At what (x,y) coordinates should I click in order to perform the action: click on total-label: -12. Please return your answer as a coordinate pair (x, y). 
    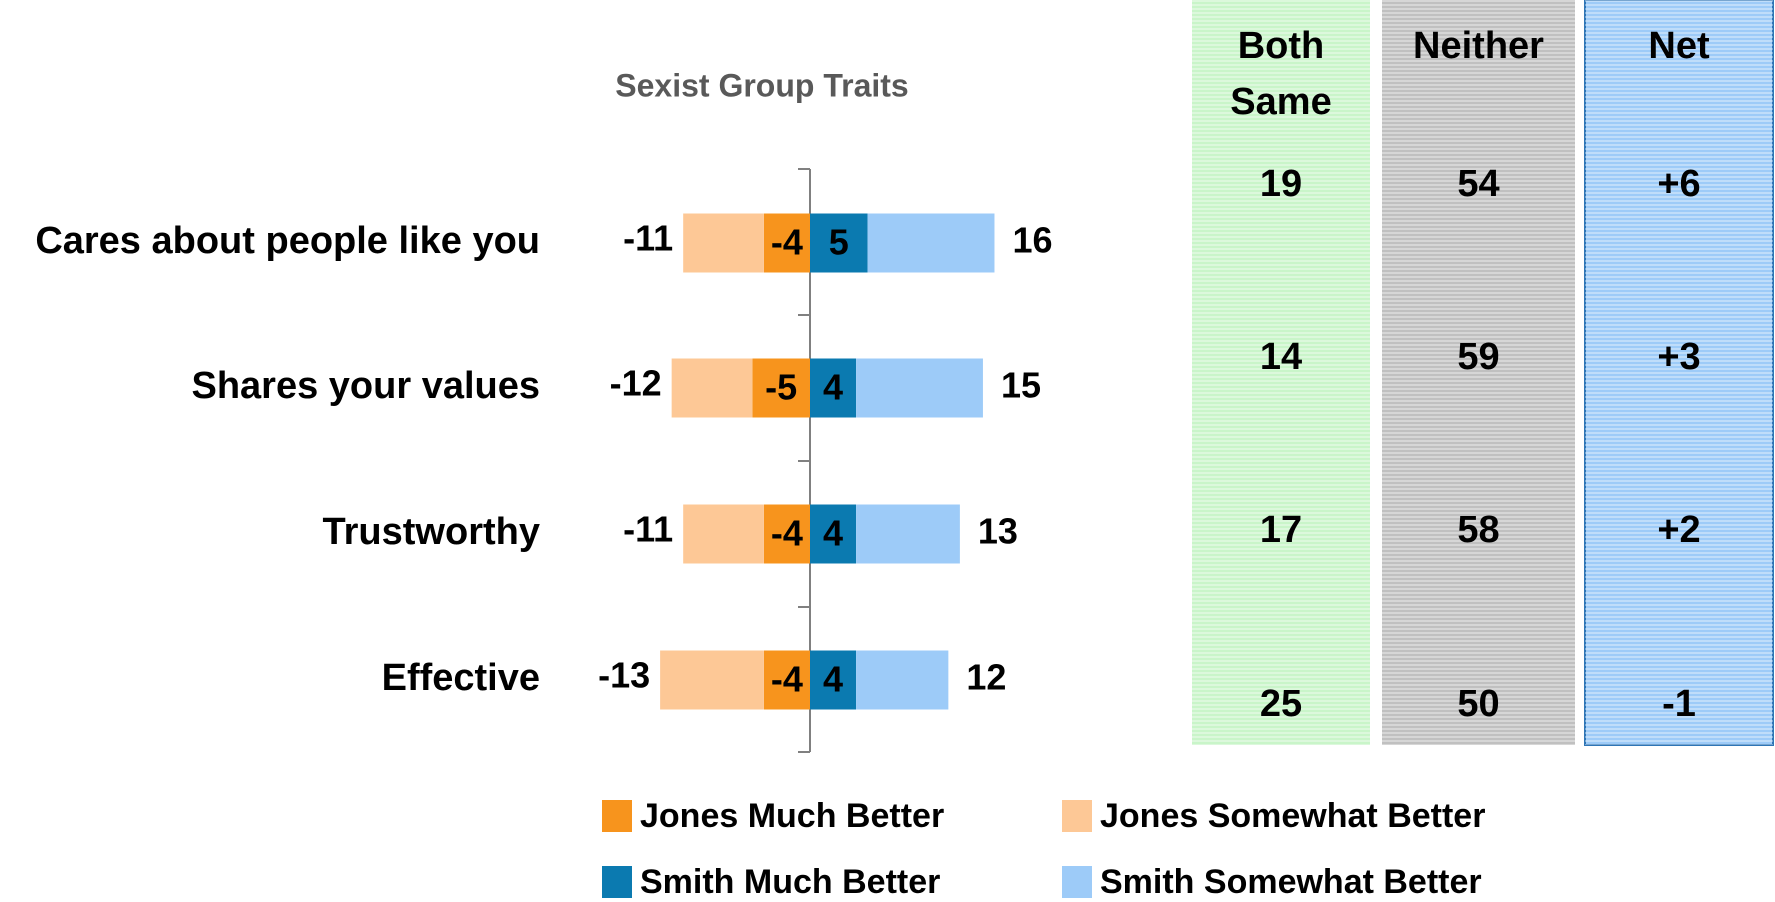
    Looking at the image, I should click on (636, 383).